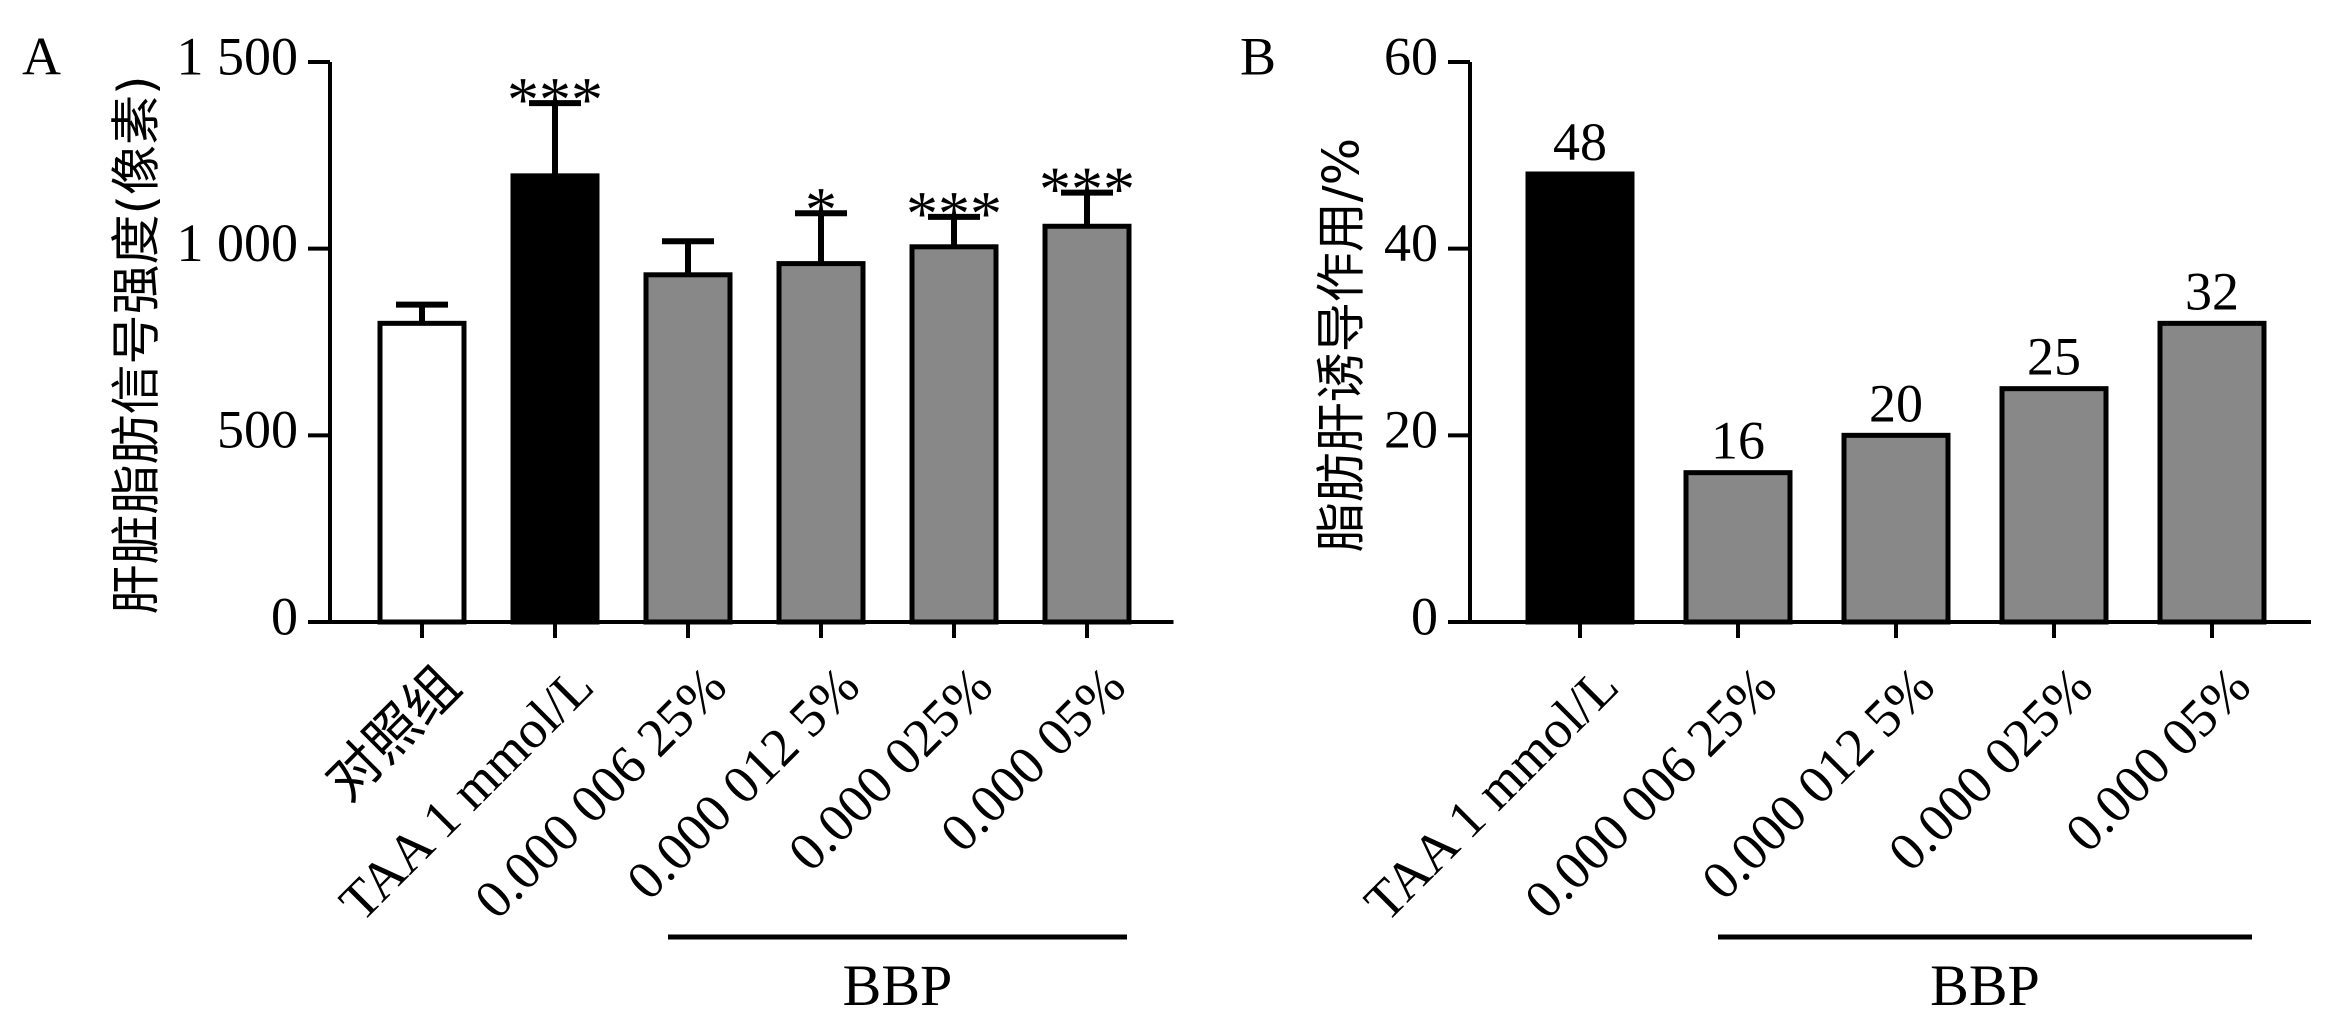 Image resolution: width=2335 pixels, height=1018 pixels. Describe the element at coordinates (821, 209) in the screenshot. I see `significance-label: *` at that location.